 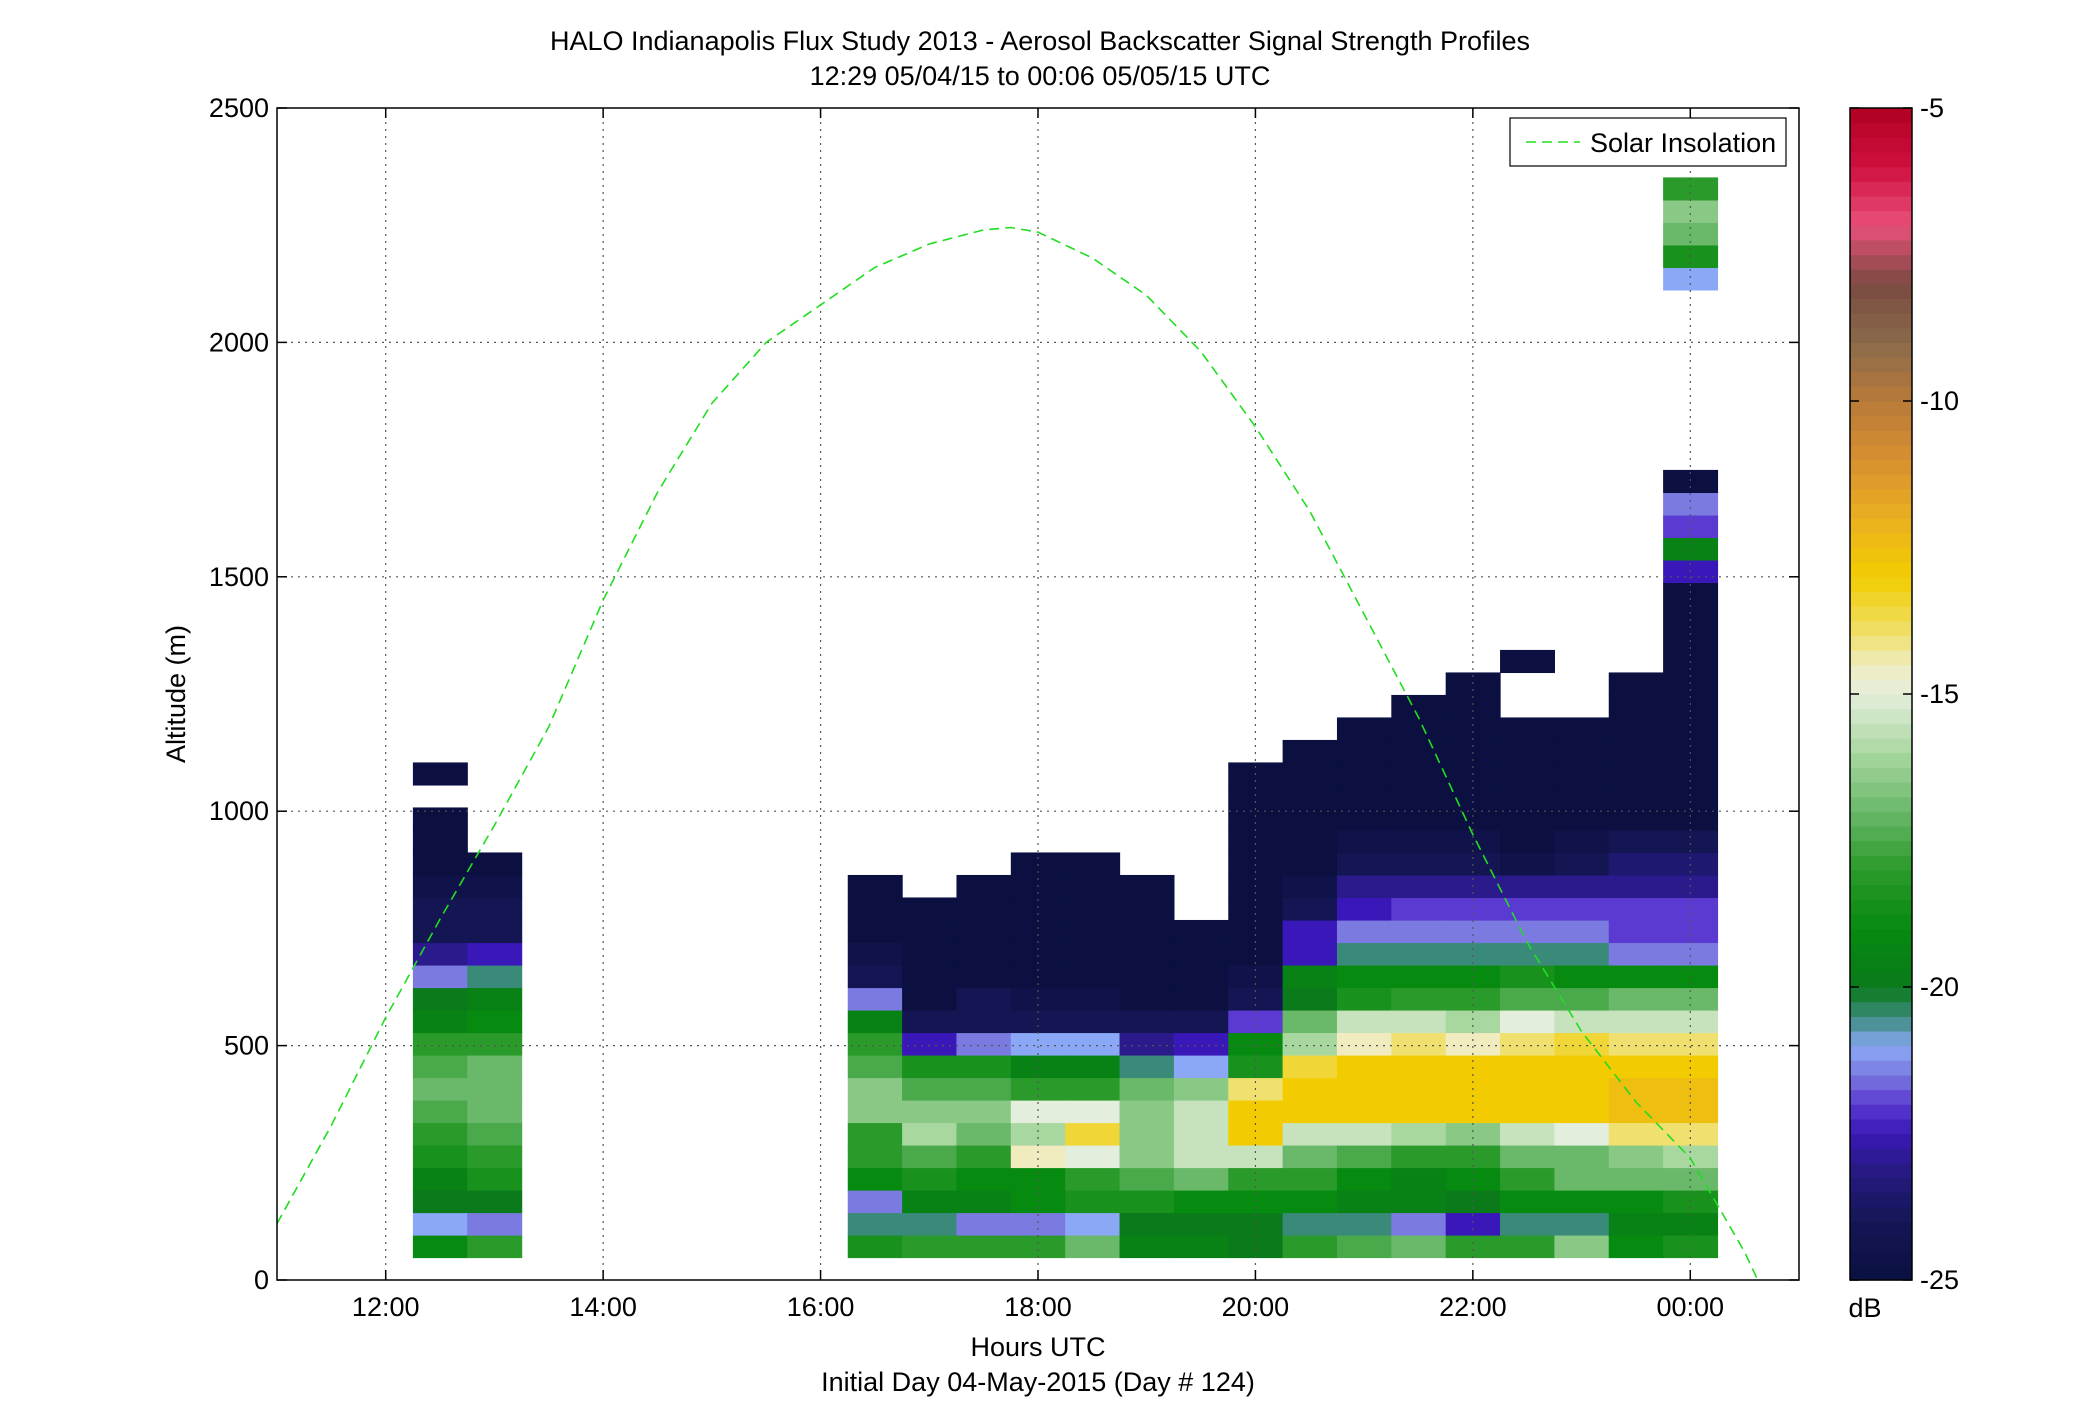 I want to click on x-axis-label: Hours UTC, so click(x=1037, y=1347).